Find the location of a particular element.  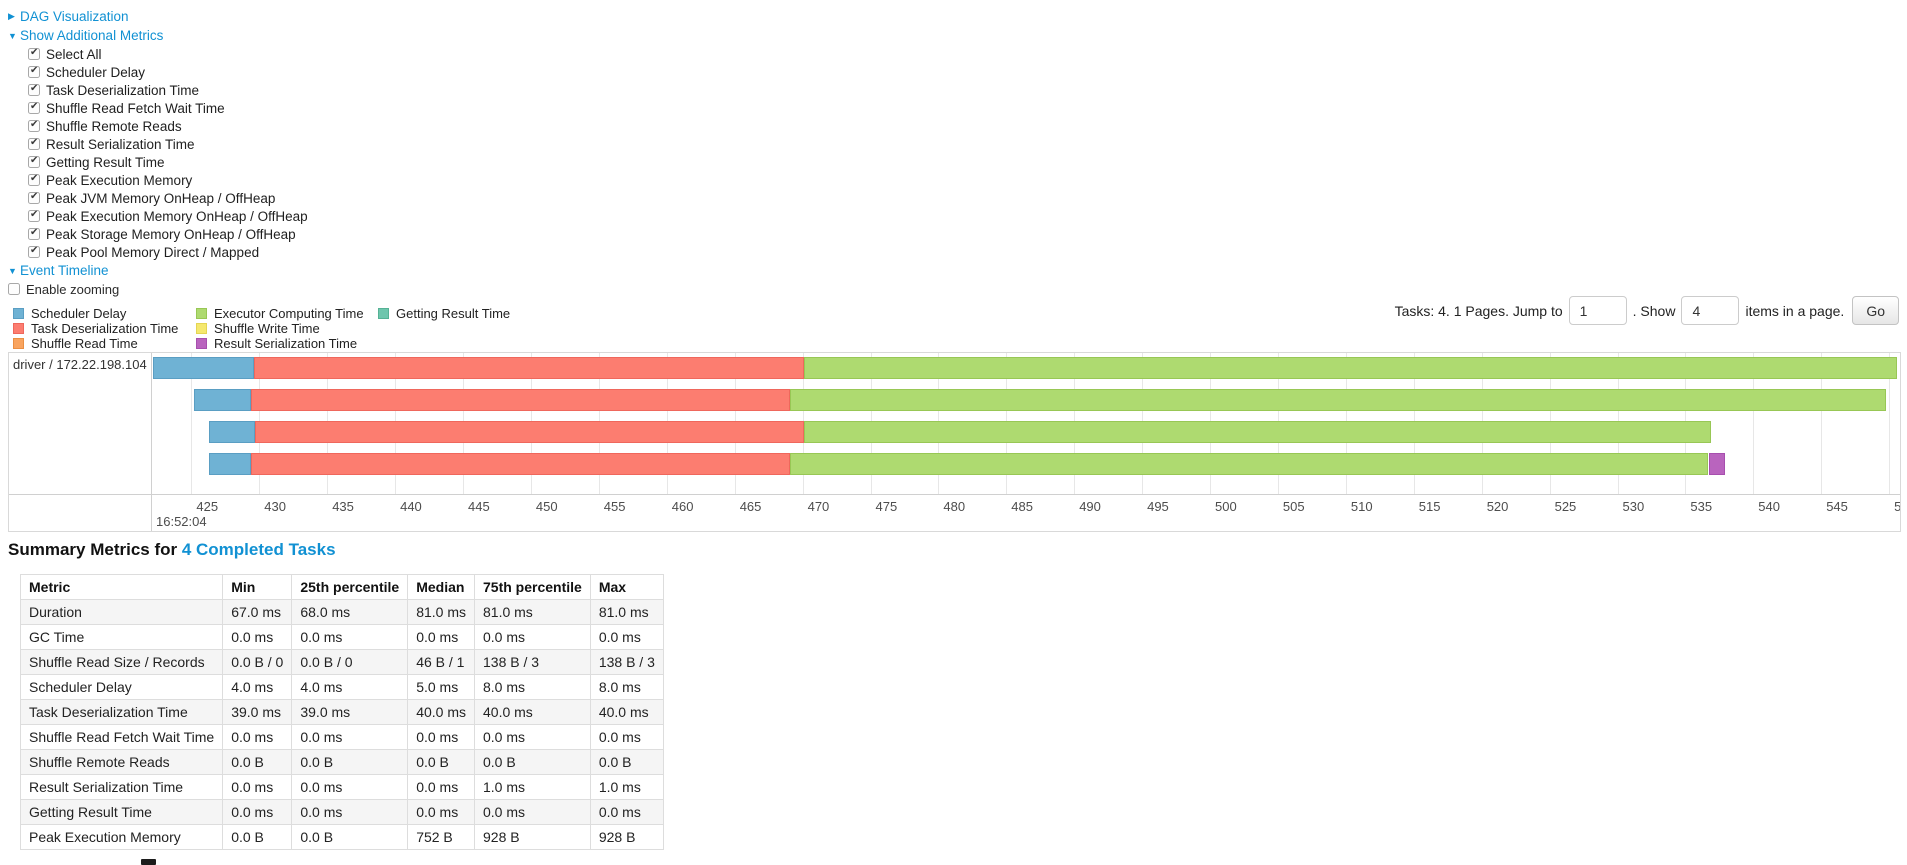

time-axis-tick-label: 550 is located at coordinates (1897, 506).